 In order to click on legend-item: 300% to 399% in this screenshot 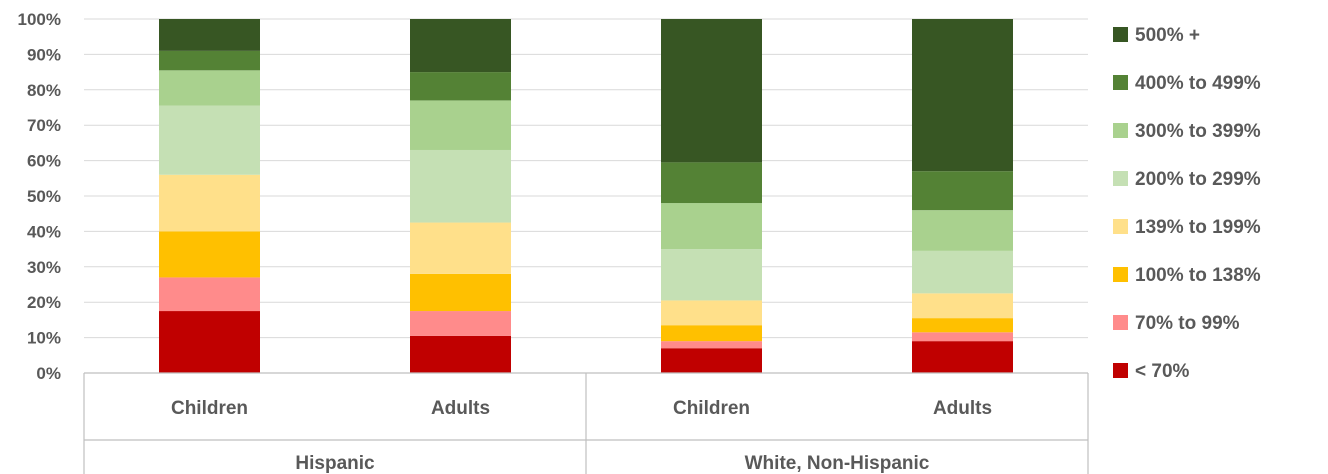, I will do `click(1187, 131)`.